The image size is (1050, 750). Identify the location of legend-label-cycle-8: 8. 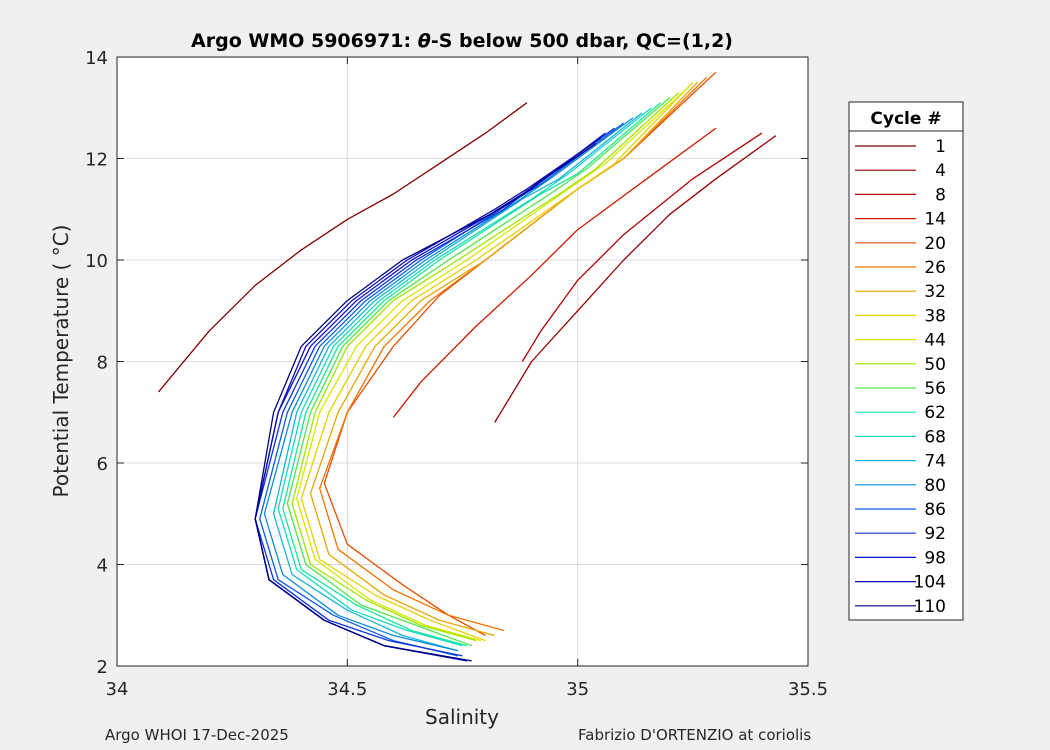
(940, 195).